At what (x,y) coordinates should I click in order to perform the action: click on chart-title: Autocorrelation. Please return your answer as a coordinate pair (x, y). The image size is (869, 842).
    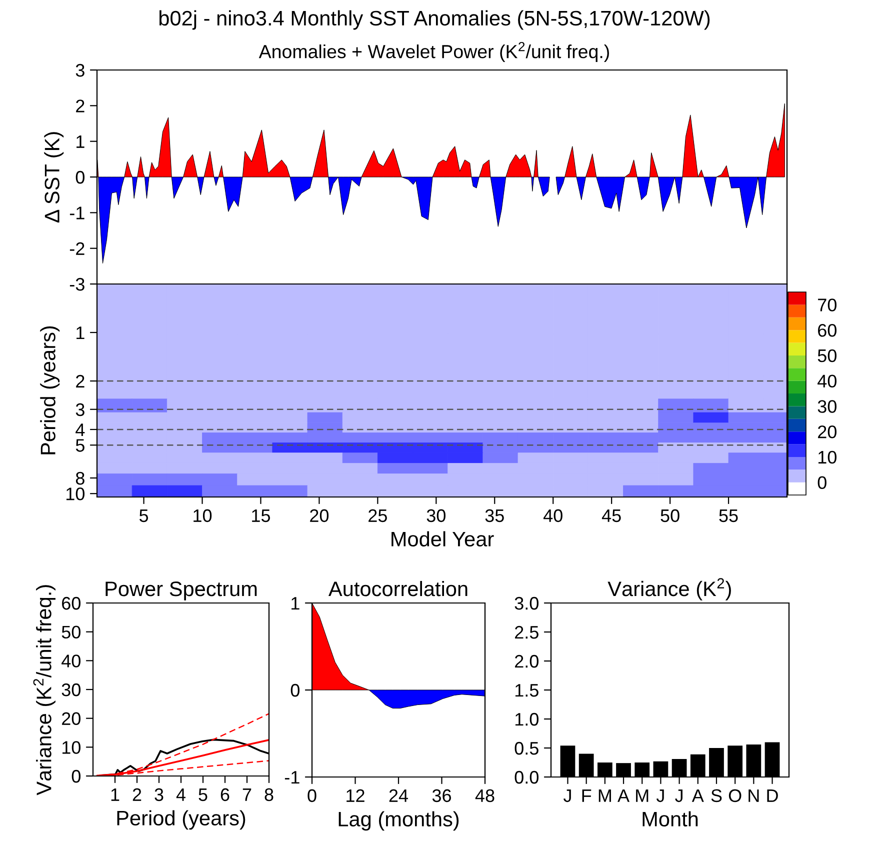
    Looking at the image, I should click on (398, 588).